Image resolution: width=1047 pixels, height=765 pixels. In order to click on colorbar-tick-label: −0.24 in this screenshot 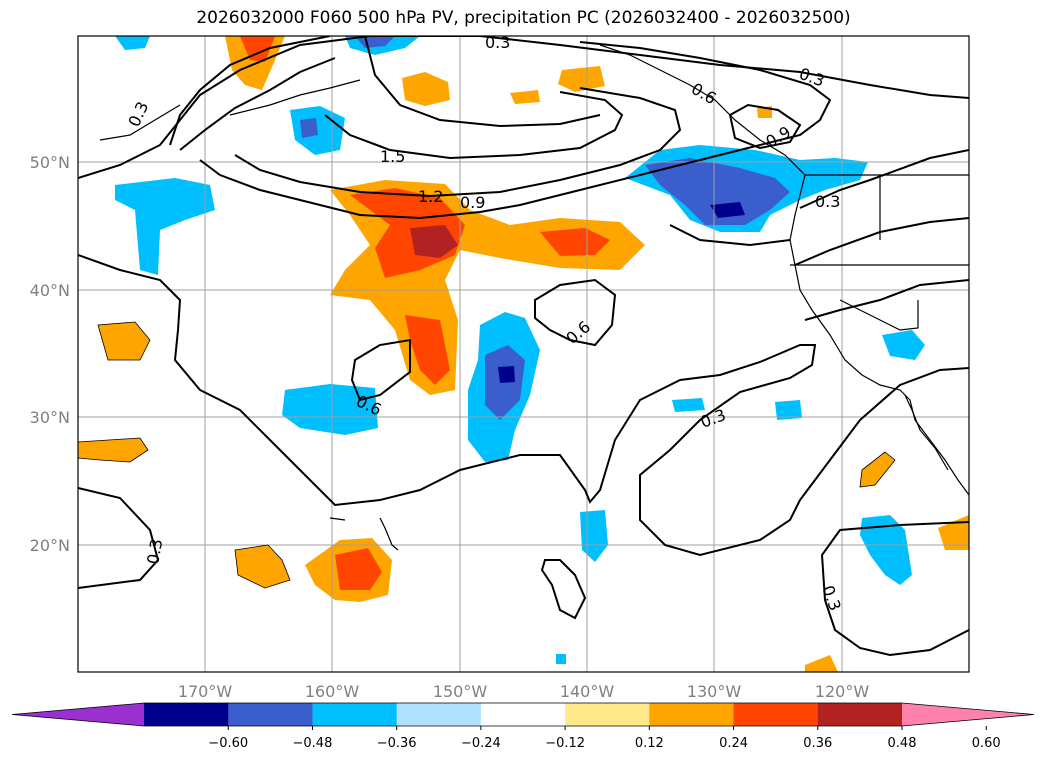, I will do `click(481, 743)`.